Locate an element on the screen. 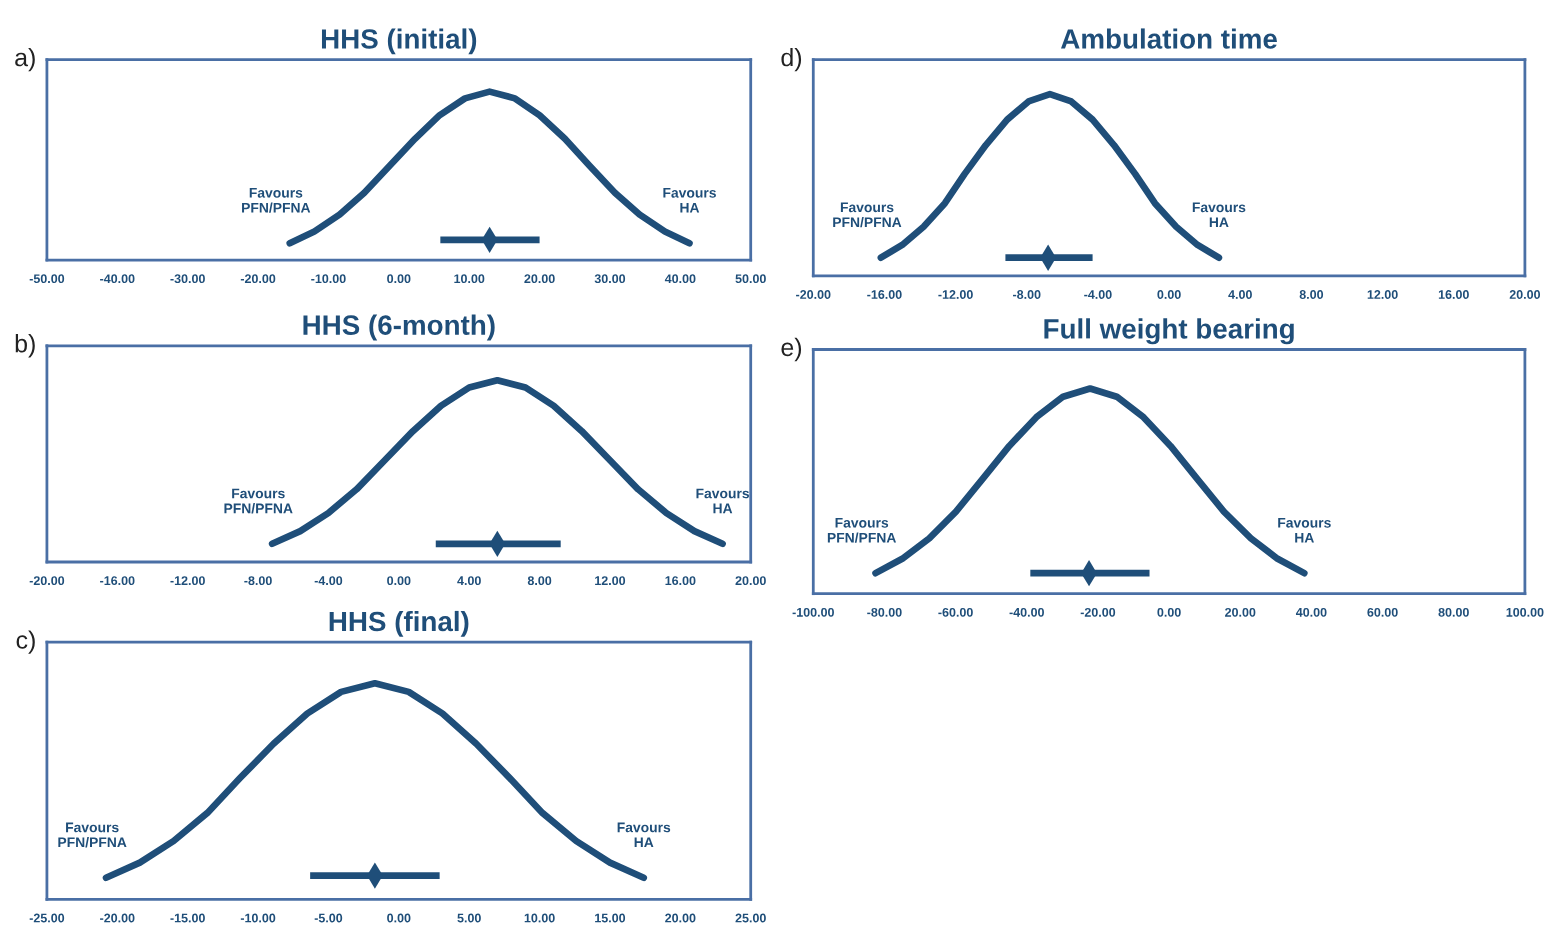 Image resolution: width=1564 pixels, height=932 pixels. chart-title: HHS (final) is located at coordinates (399, 623).